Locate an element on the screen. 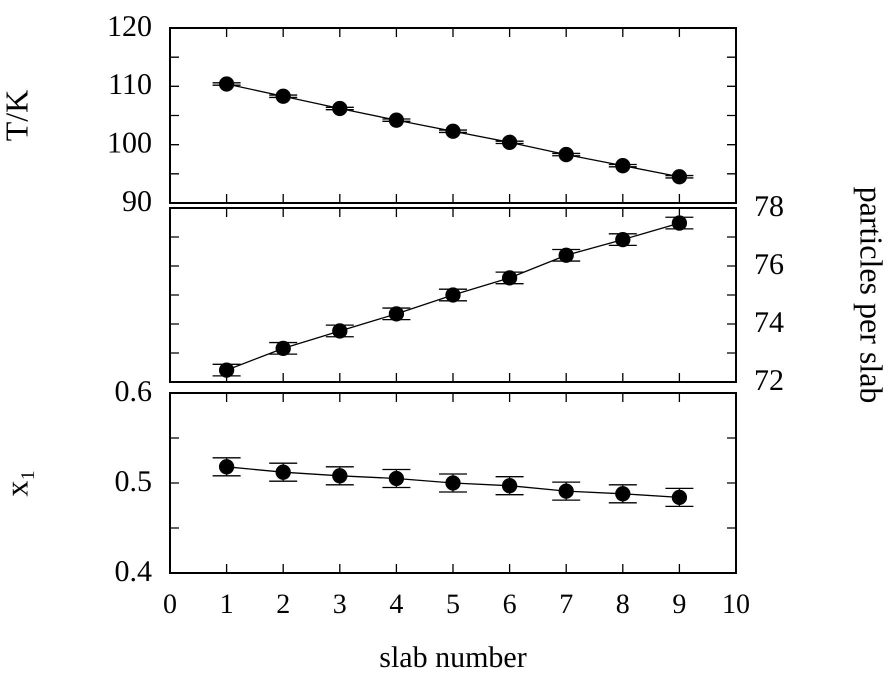 The width and height of the screenshot is (888, 681). x-tick-label: 5 is located at coordinates (453, 604).